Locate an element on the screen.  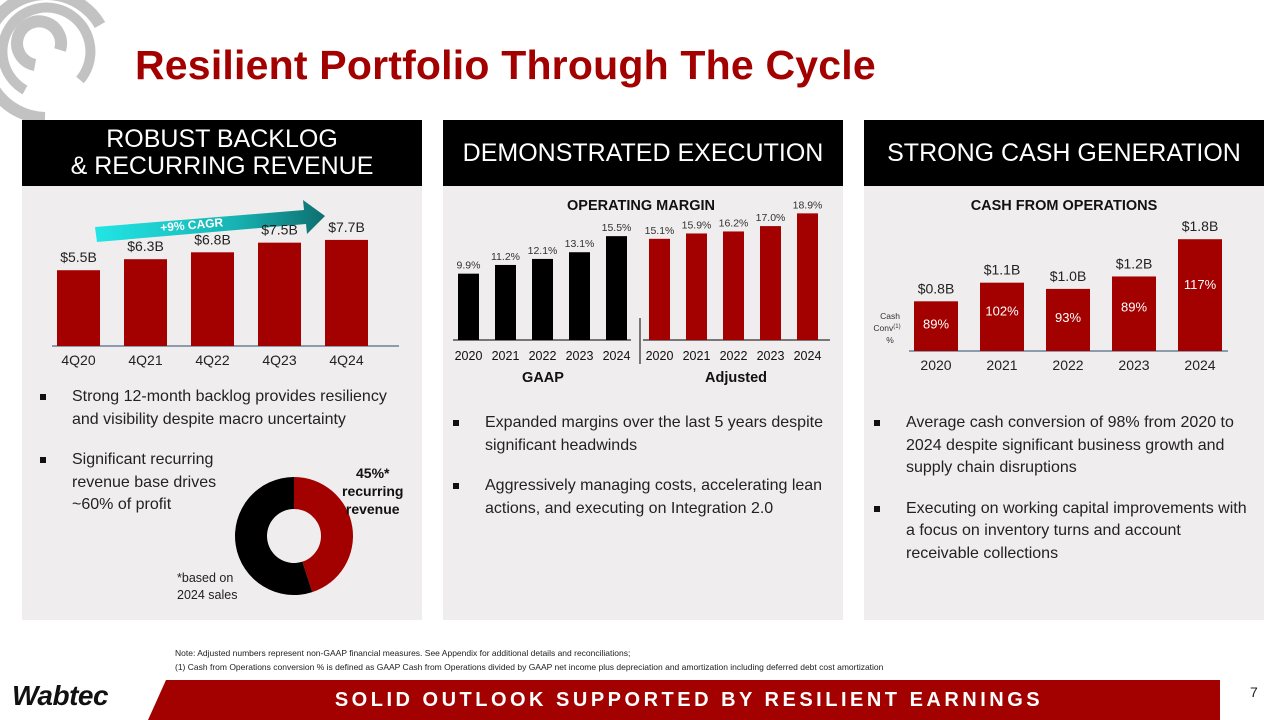
x-tick-label: 4Q22 is located at coordinates (212, 360).